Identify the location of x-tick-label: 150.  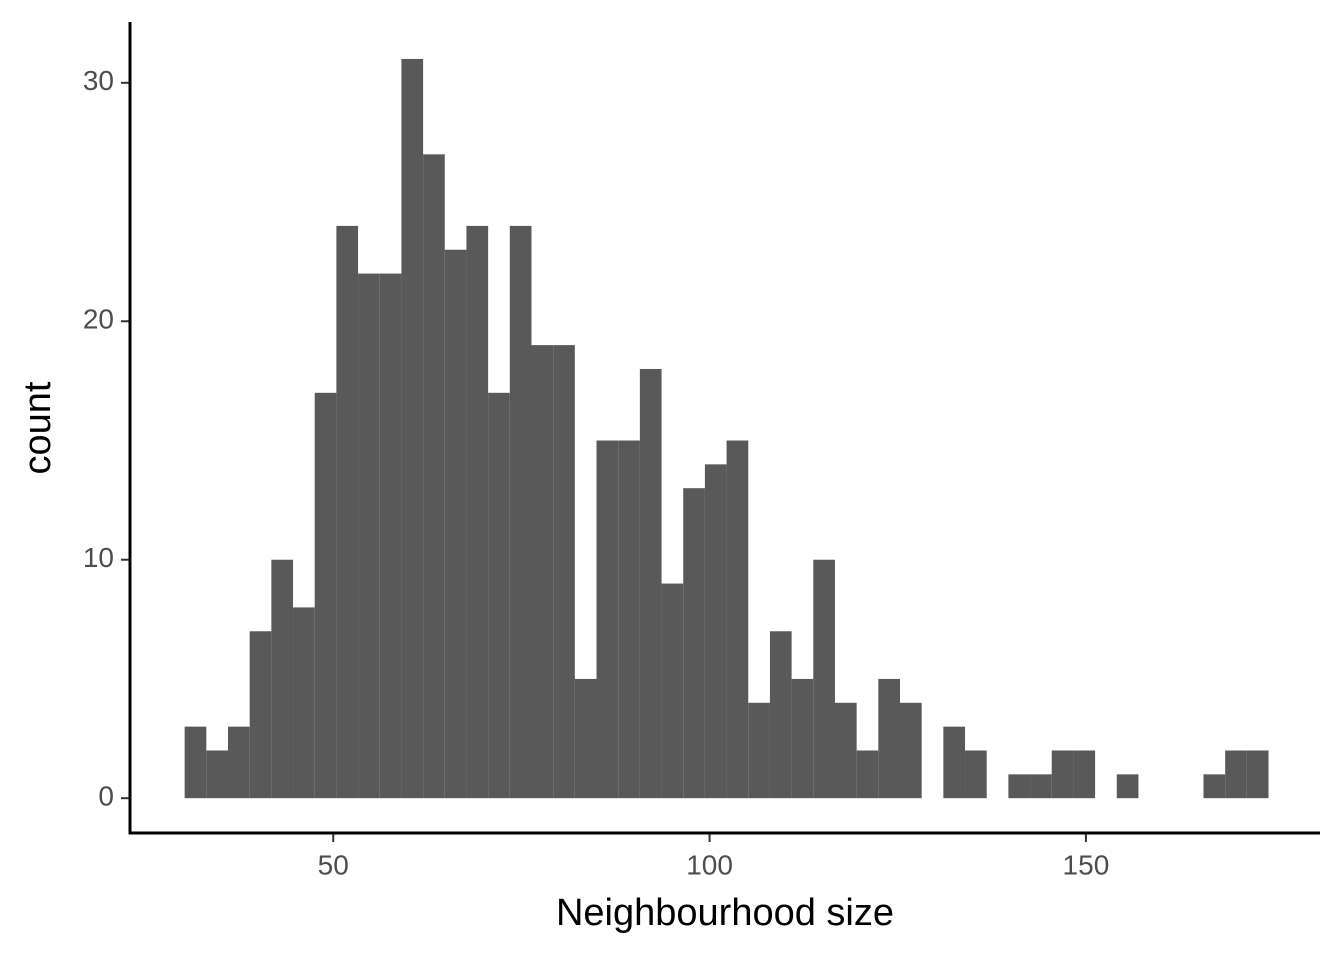
(1086, 864).